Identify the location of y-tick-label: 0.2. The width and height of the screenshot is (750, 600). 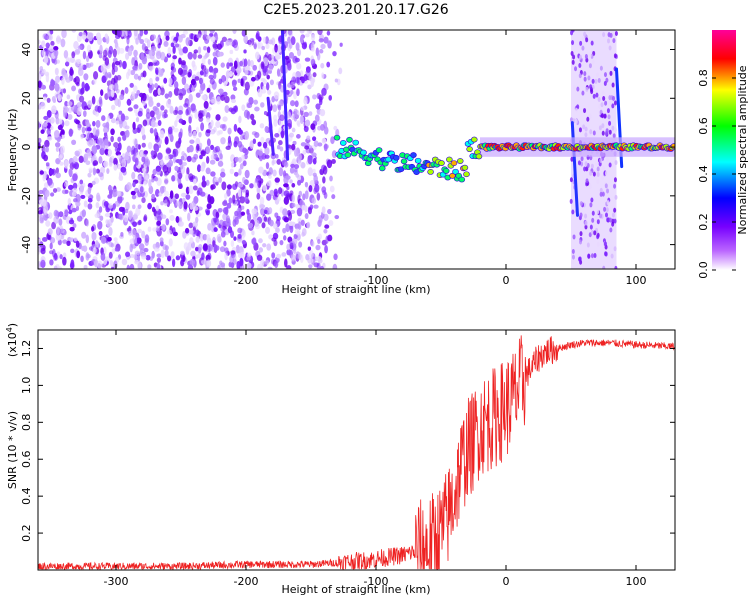
(26, 533).